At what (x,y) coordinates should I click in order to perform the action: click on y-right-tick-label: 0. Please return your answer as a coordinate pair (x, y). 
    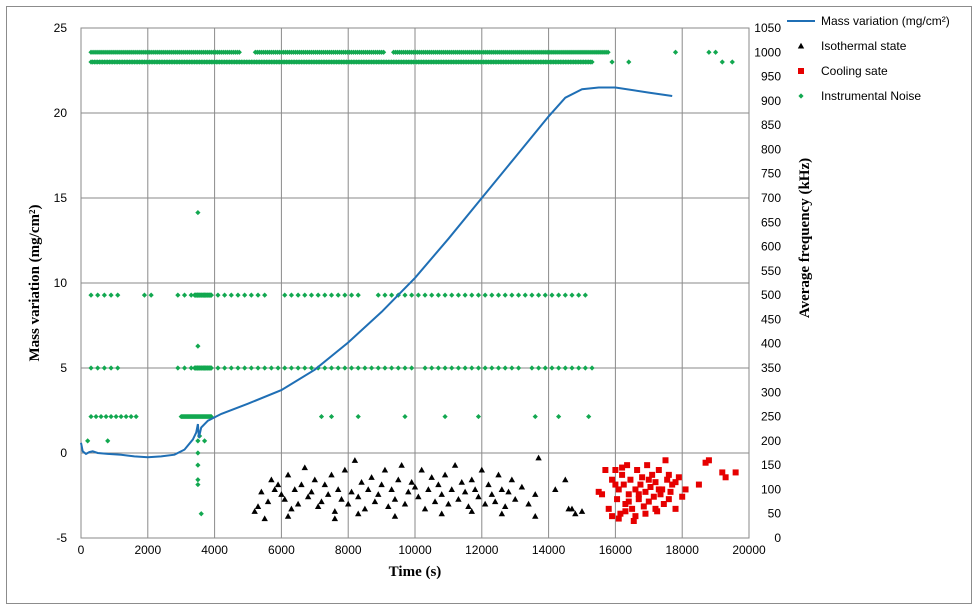
    Looking at the image, I should click on (777, 538).